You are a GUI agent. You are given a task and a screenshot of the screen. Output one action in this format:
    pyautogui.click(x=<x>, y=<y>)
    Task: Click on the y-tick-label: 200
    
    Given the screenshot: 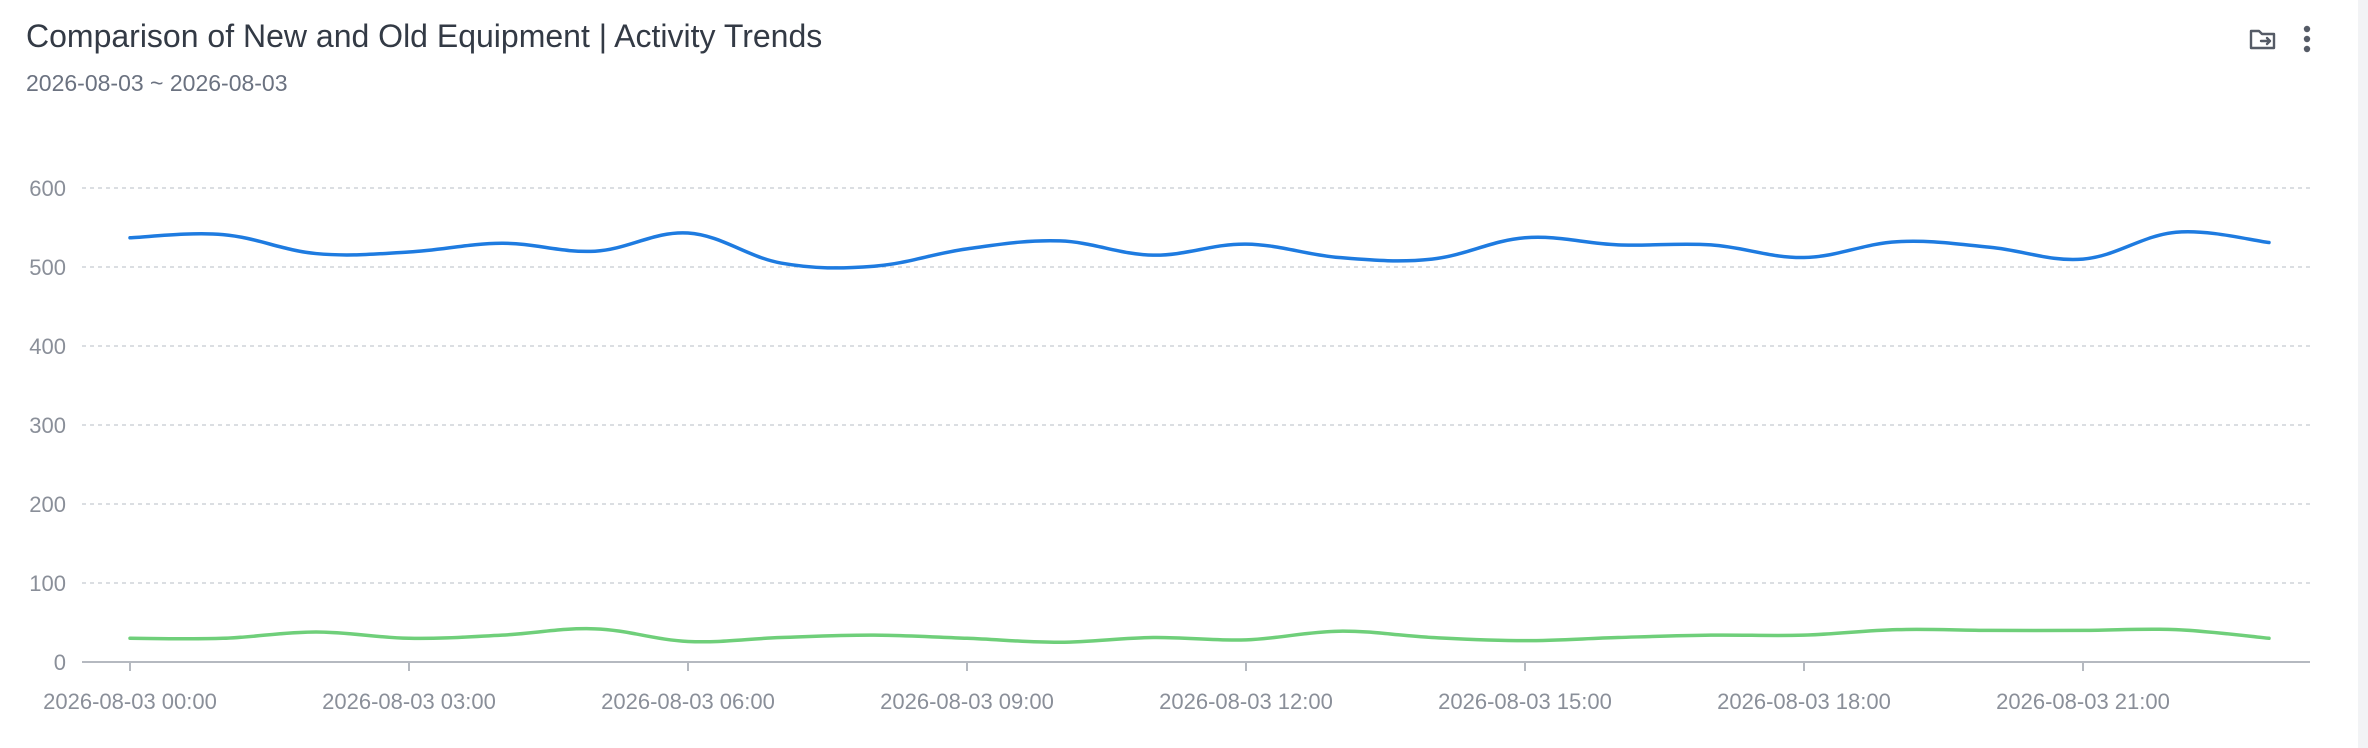 What is the action you would take?
    pyautogui.click(x=47, y=504)
    